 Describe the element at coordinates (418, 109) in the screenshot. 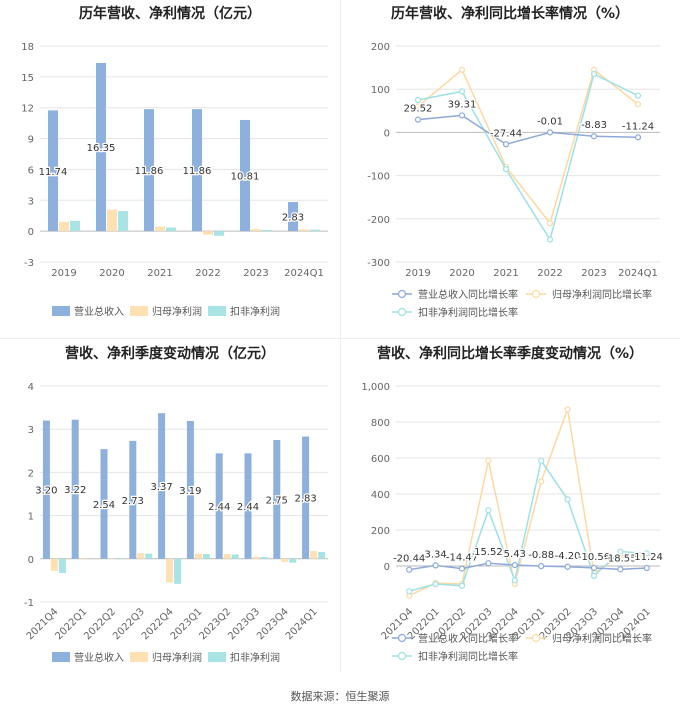

I see `line-data-label: 29.52` at that location.